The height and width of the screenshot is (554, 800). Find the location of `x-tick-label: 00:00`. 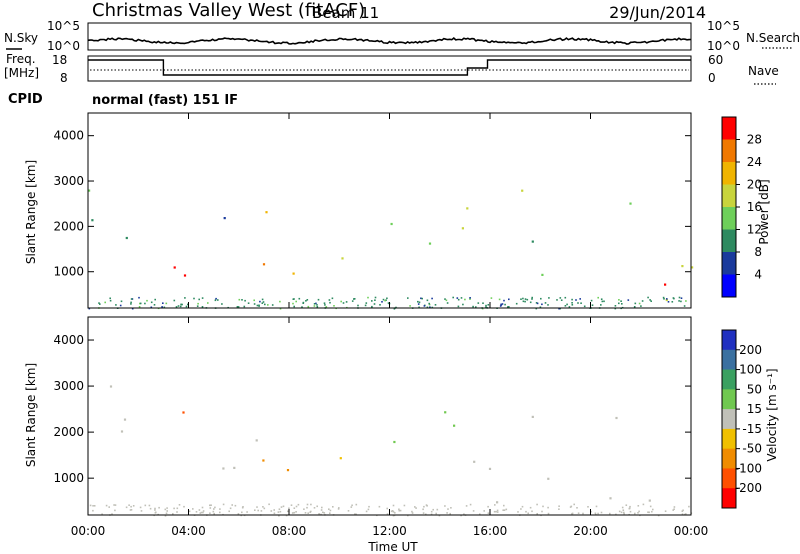

x-tick-label: 00:00 is located at coordinates (88, 531).